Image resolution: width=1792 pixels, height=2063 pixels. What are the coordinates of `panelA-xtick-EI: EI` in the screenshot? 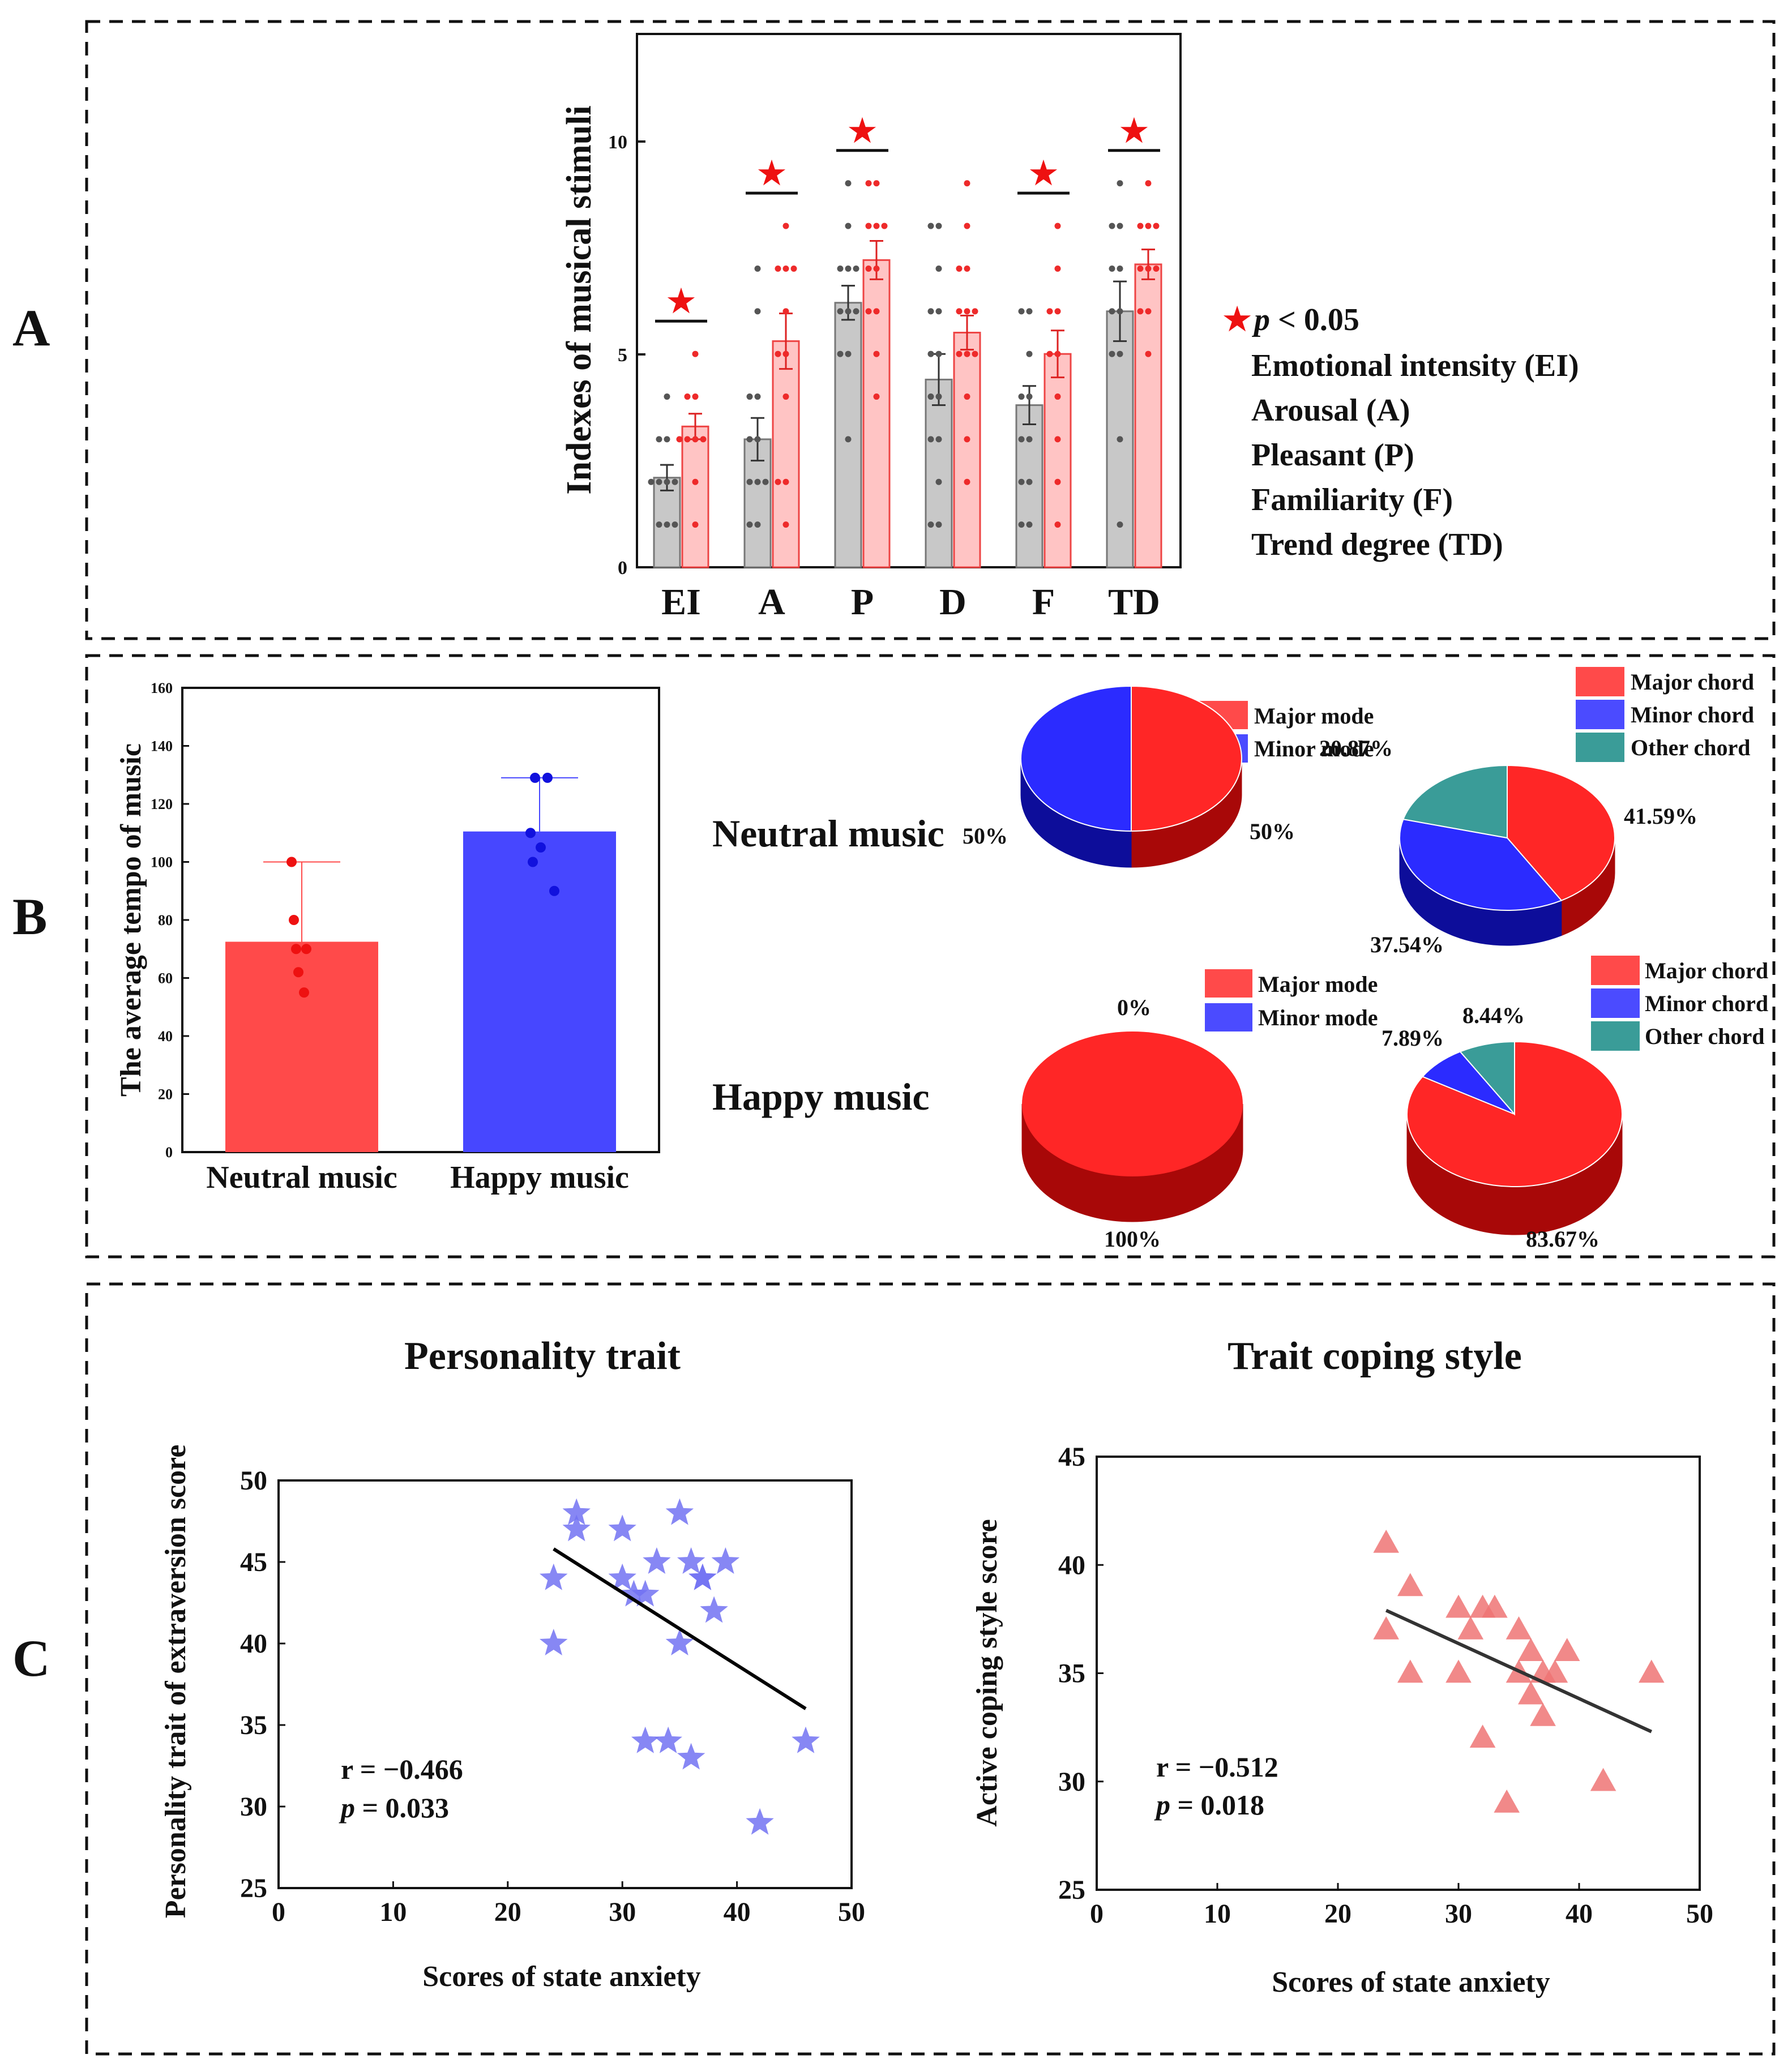 It's located at (681, 602).